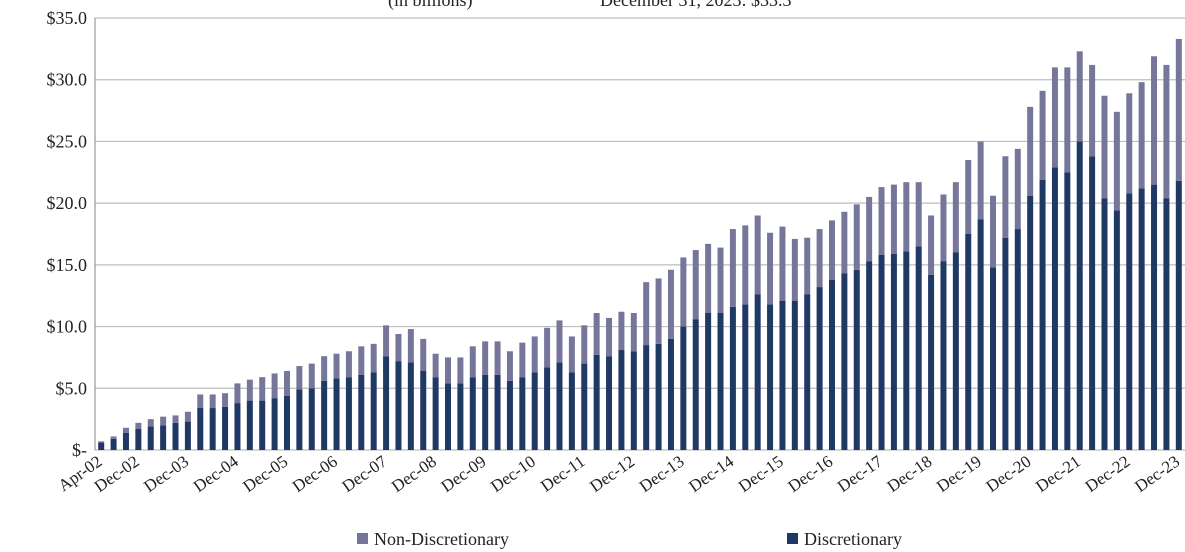 The image size is (1185, 552). What do you see at coordinates (67, 141) in the screenshot?
I see `y-tick-label: $25.0` at bounding box center [67, 141].